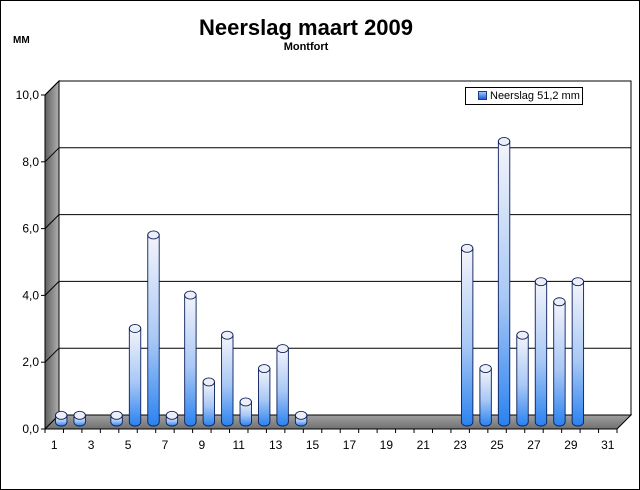 This screenshot has width=640, height=490. What do you see at coordinates (30, 295) in the screenshot?
I see `y-tick-label: 4,0` at bounding box center [30, 295].